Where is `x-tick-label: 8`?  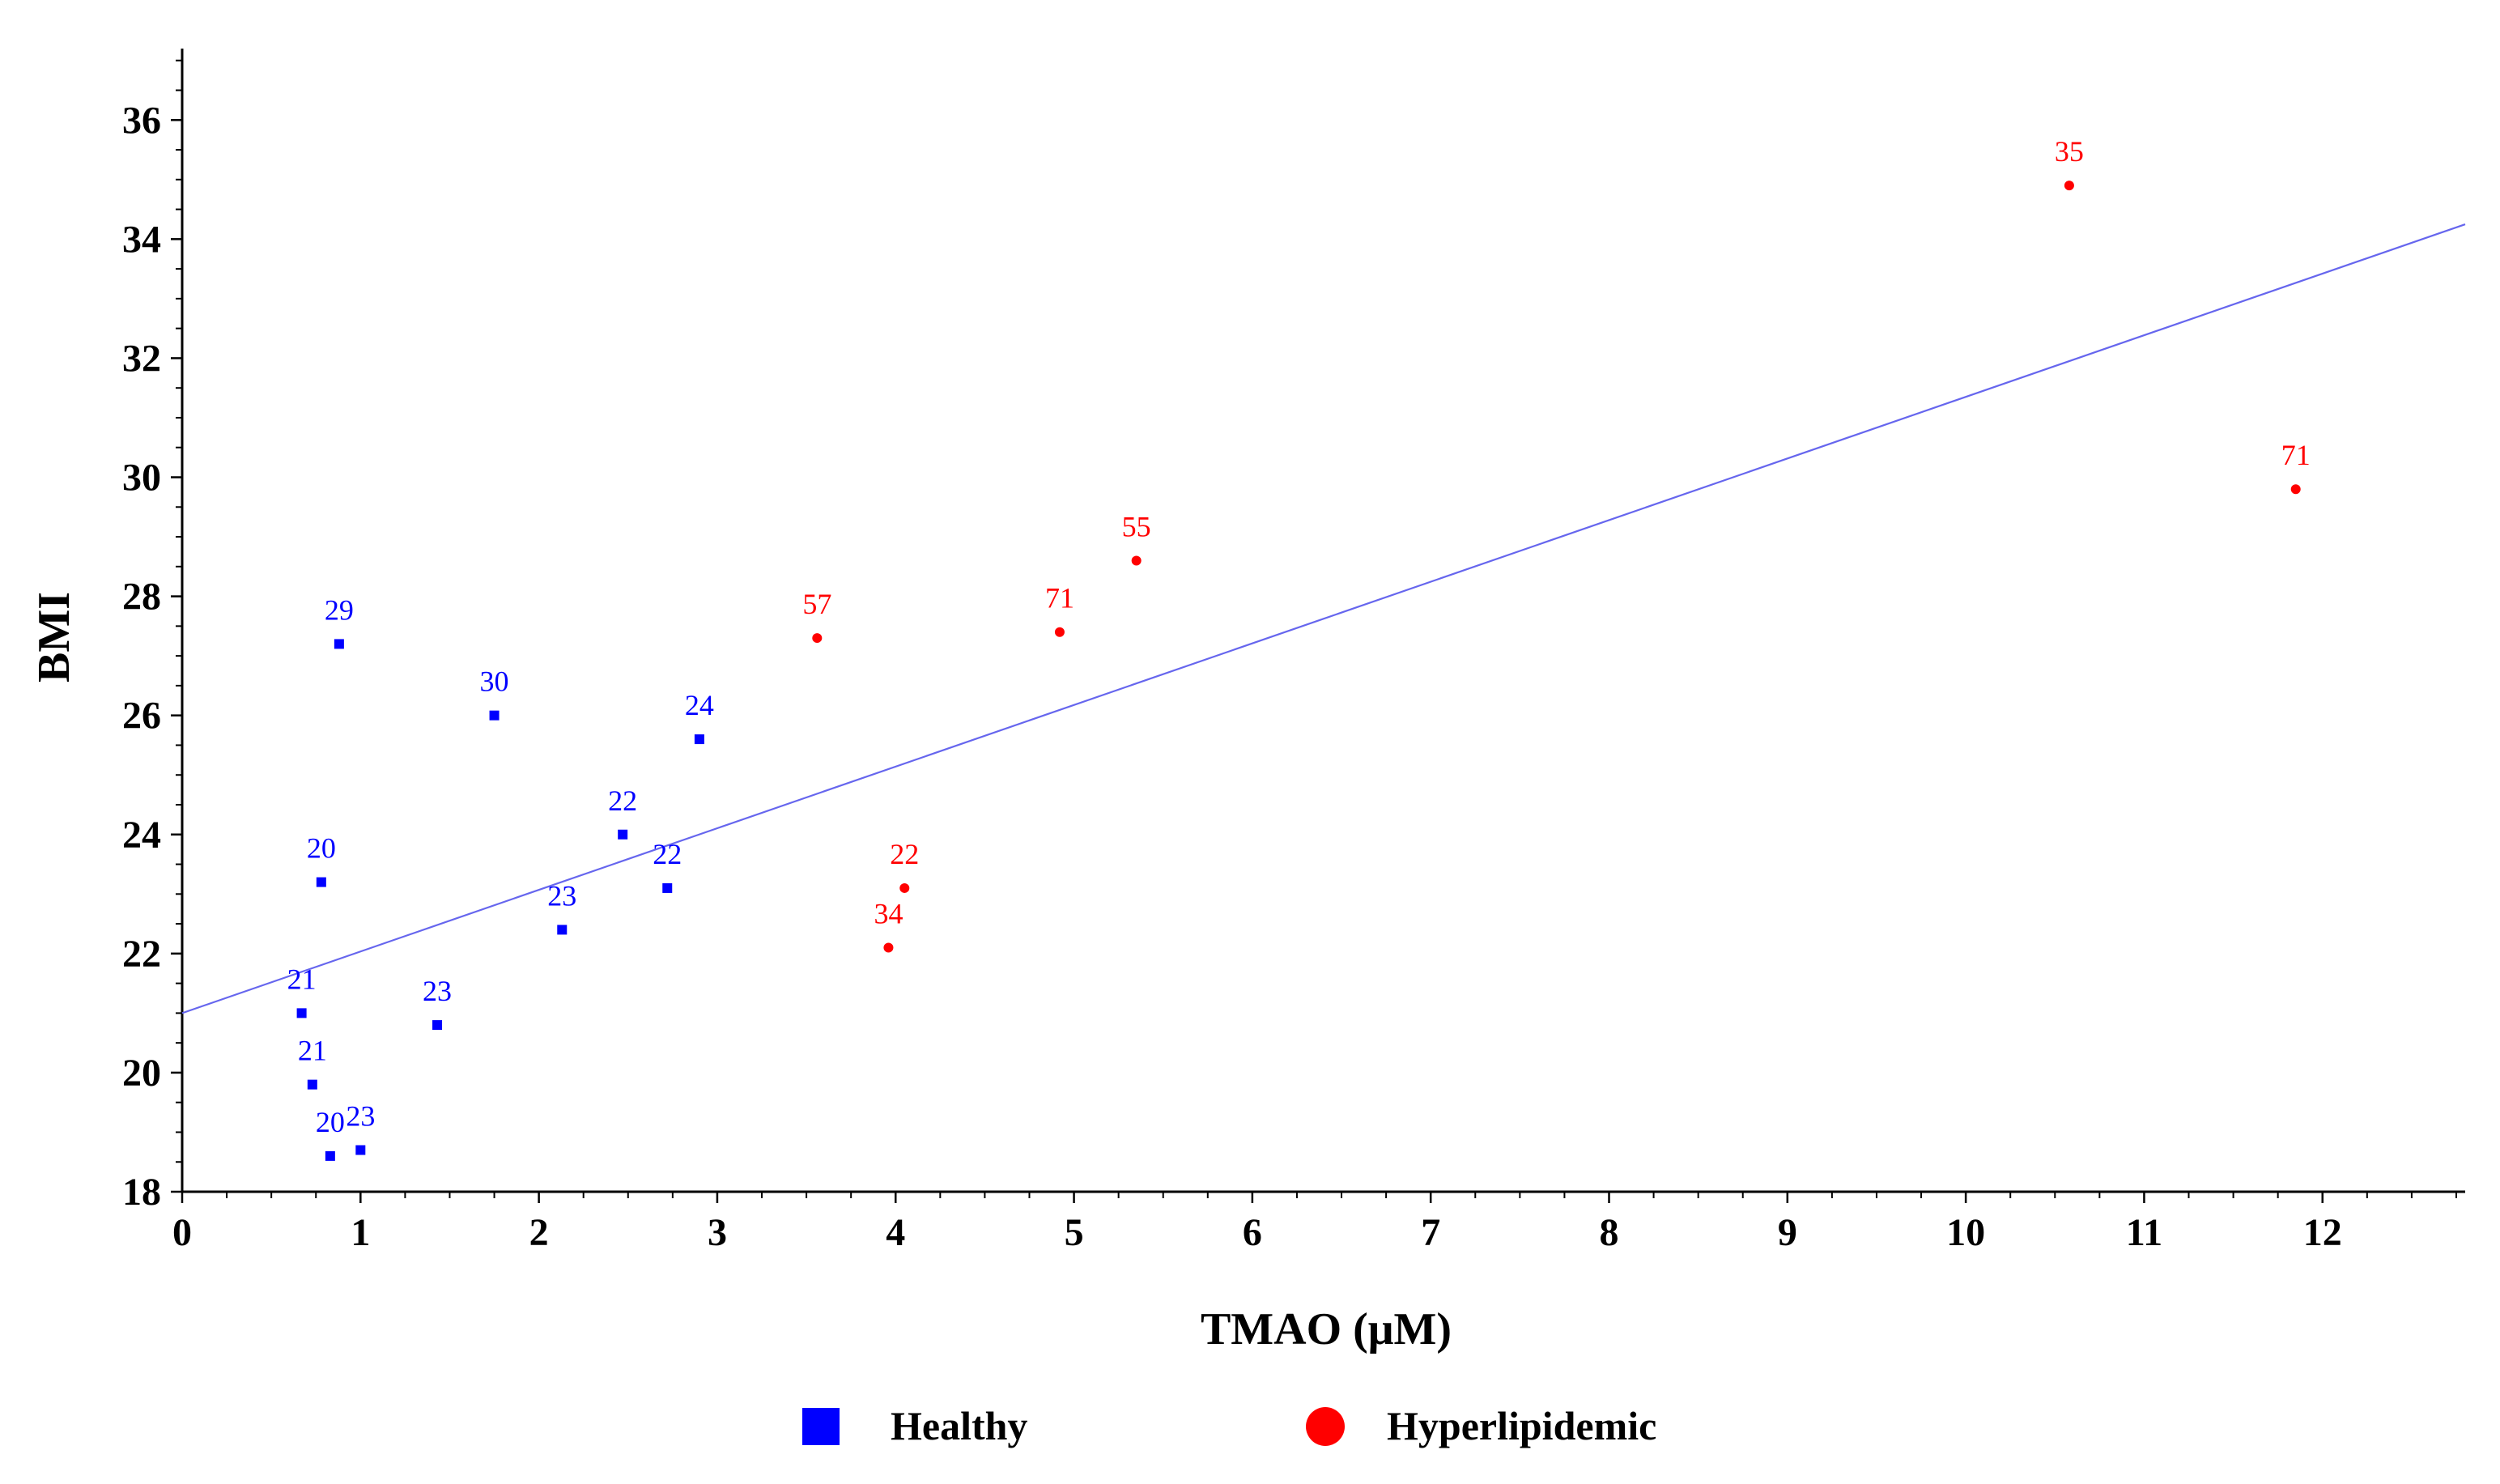
x-tick-label: 8 is located at coordinates (1610, 1232).